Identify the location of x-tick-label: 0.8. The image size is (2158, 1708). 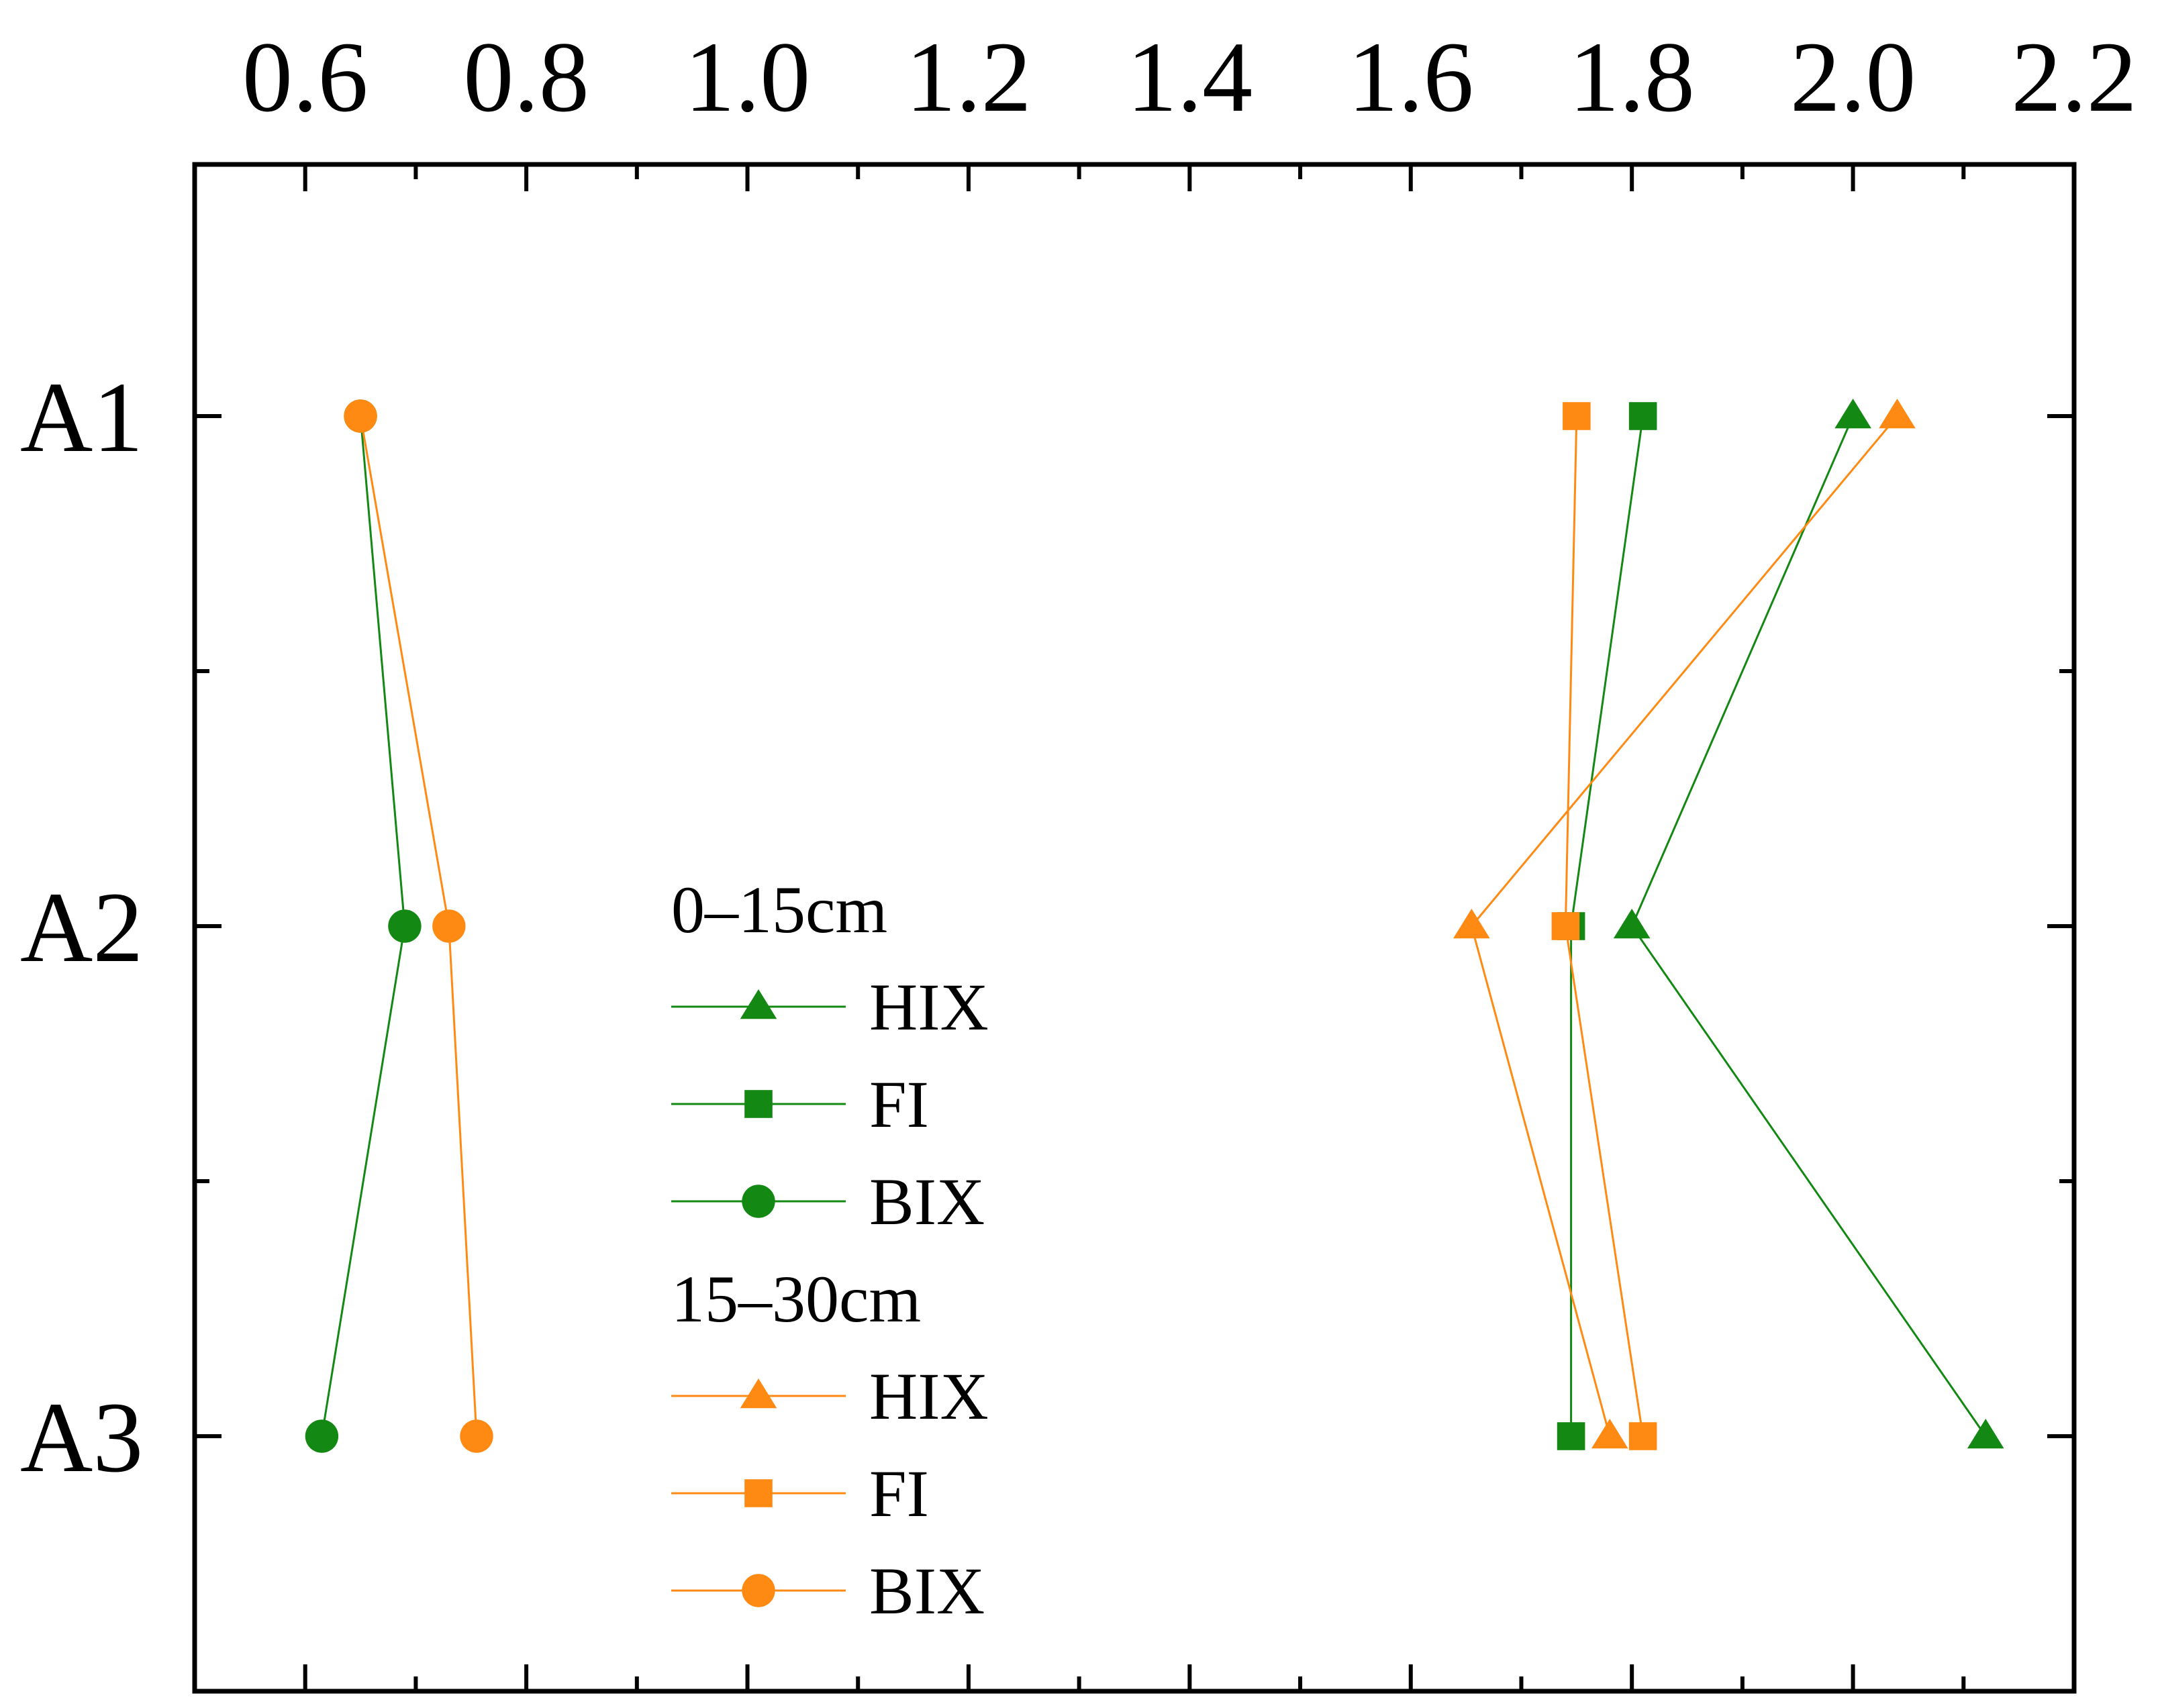
(526, 77).